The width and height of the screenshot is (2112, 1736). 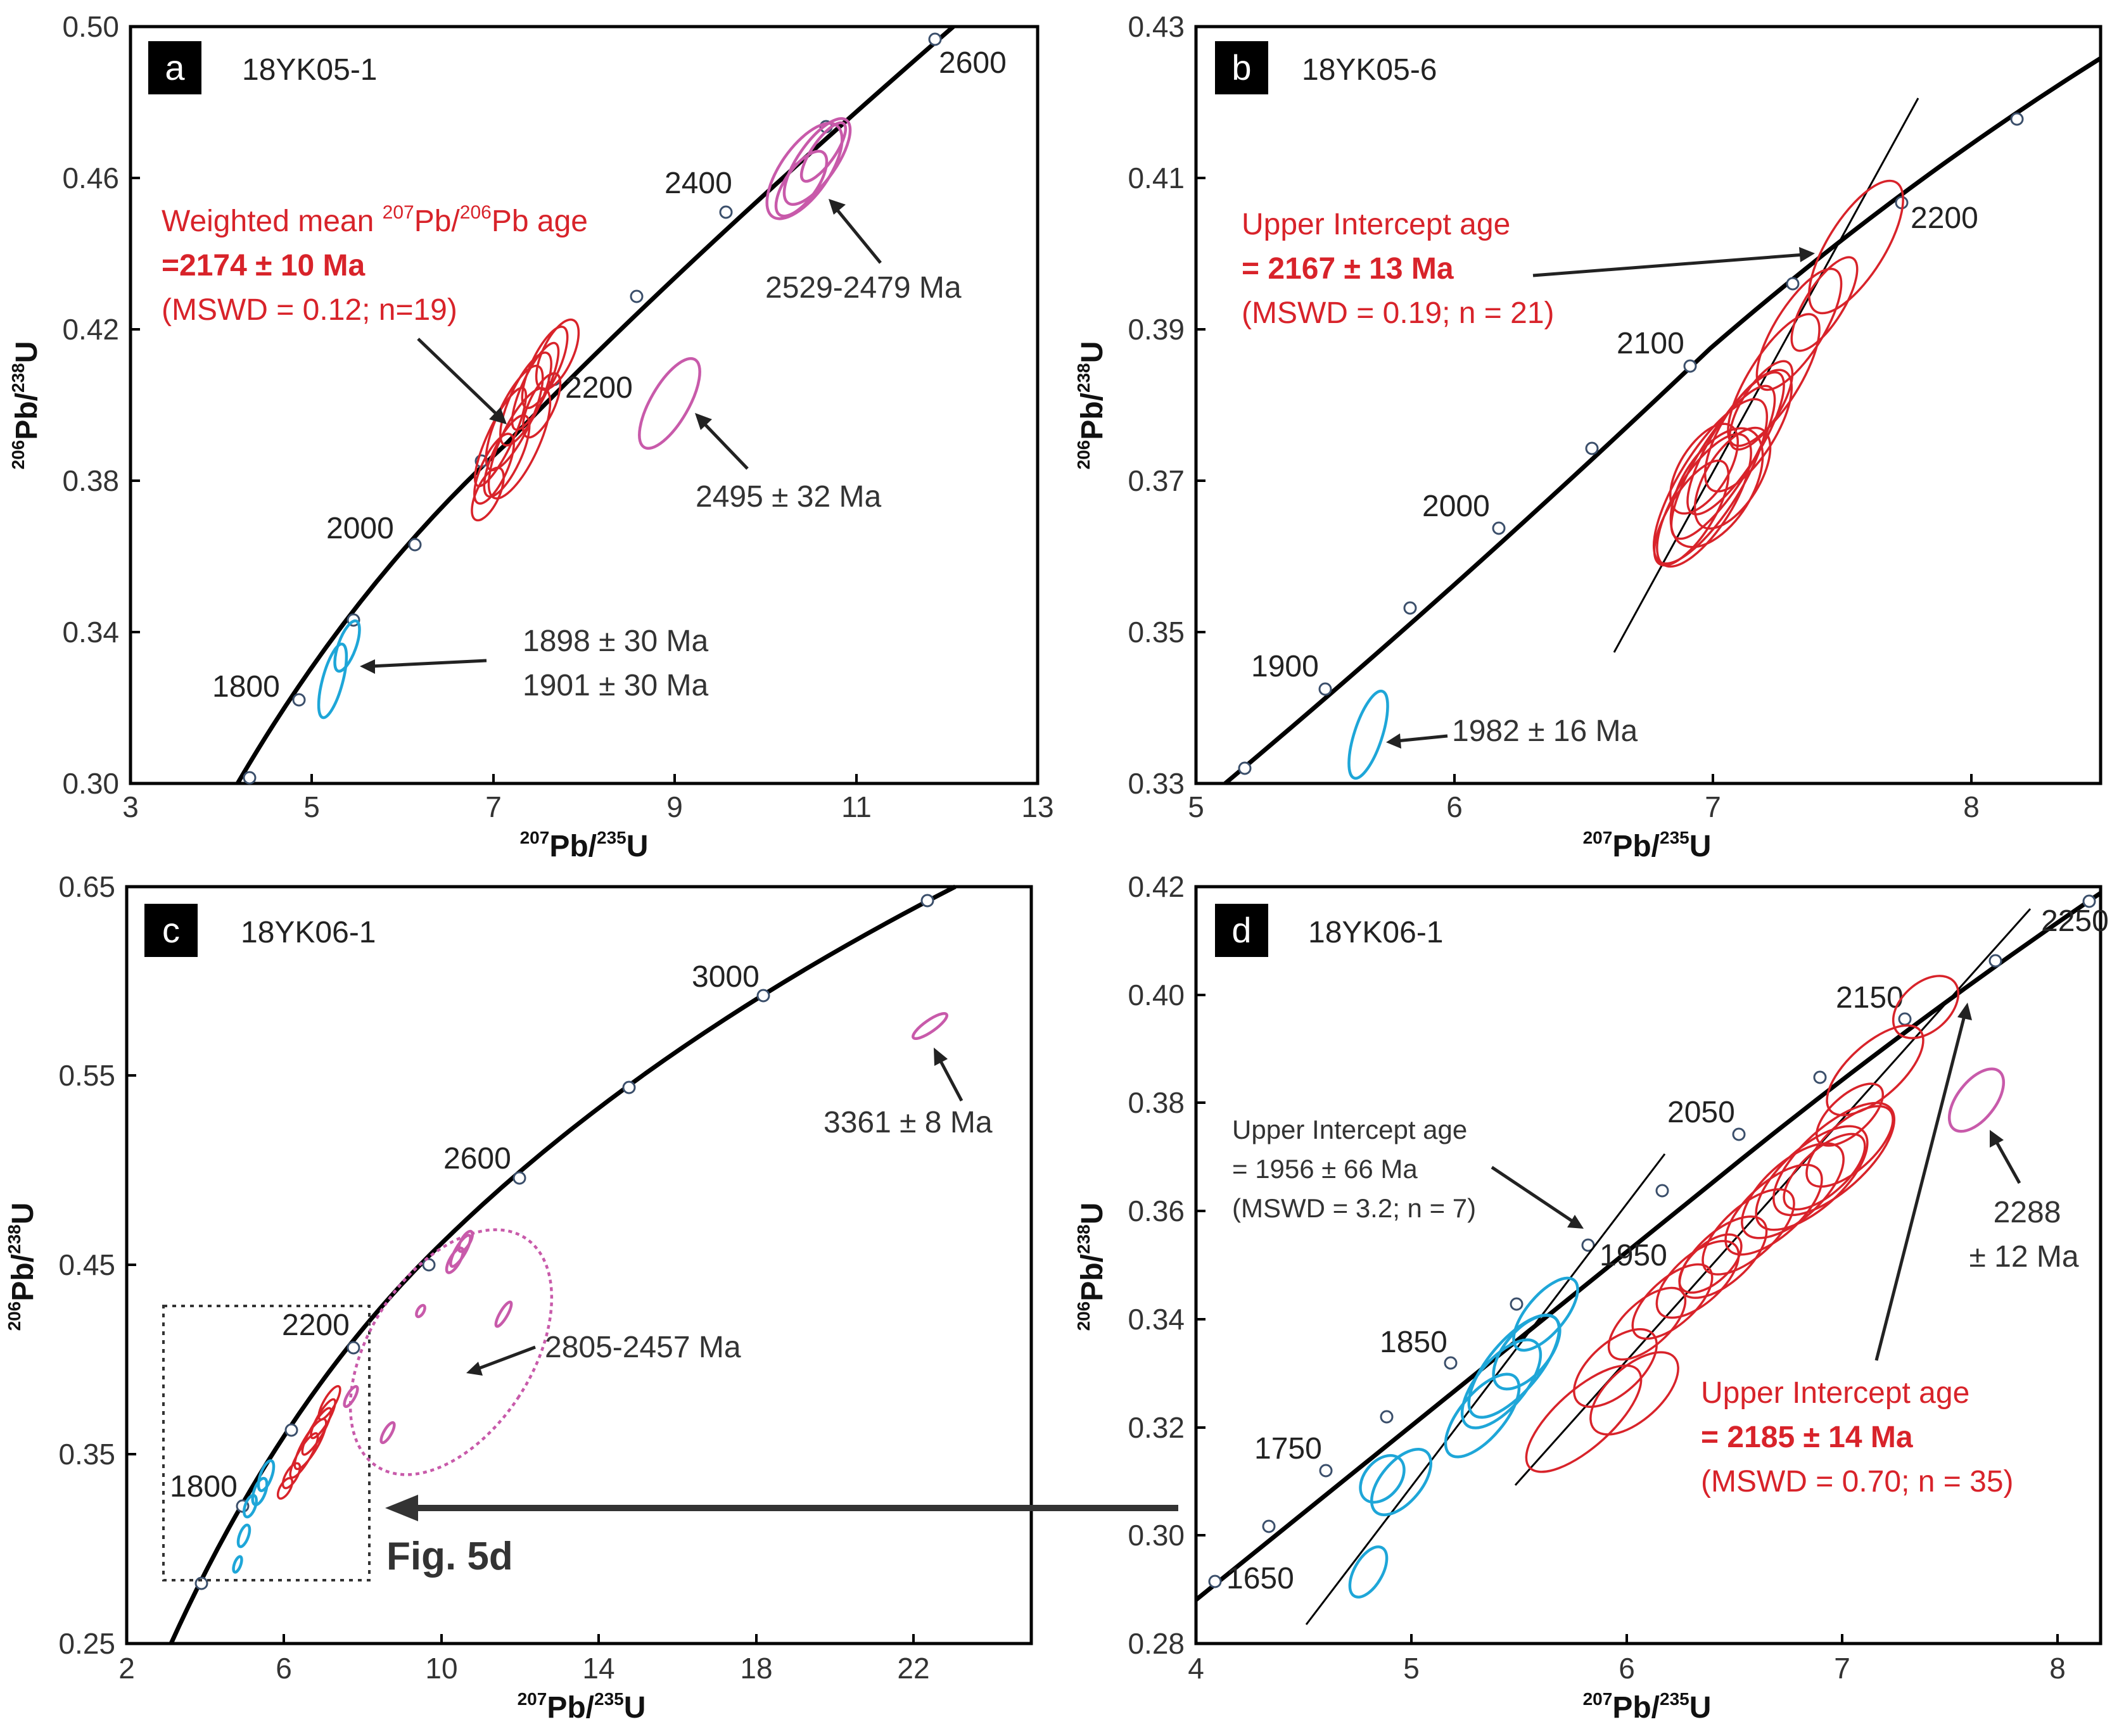 I want to click on d-arrows, so click(x=1756, y=1182).